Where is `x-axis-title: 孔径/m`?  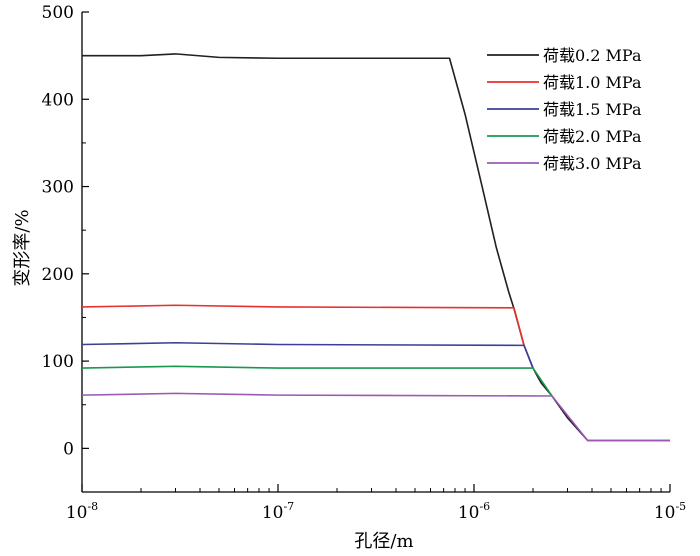
x-axis-title: 孔径/m is located at coordinates (383, 541).